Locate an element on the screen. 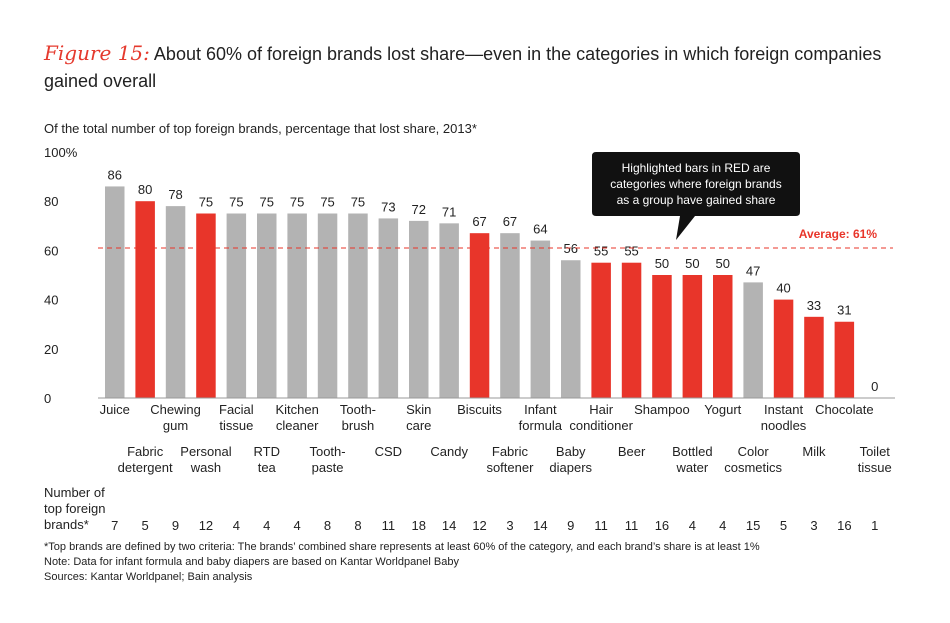 This screenshot has width=950, height=623. y-tick-label: 0 is located at coordinates (47, 398).